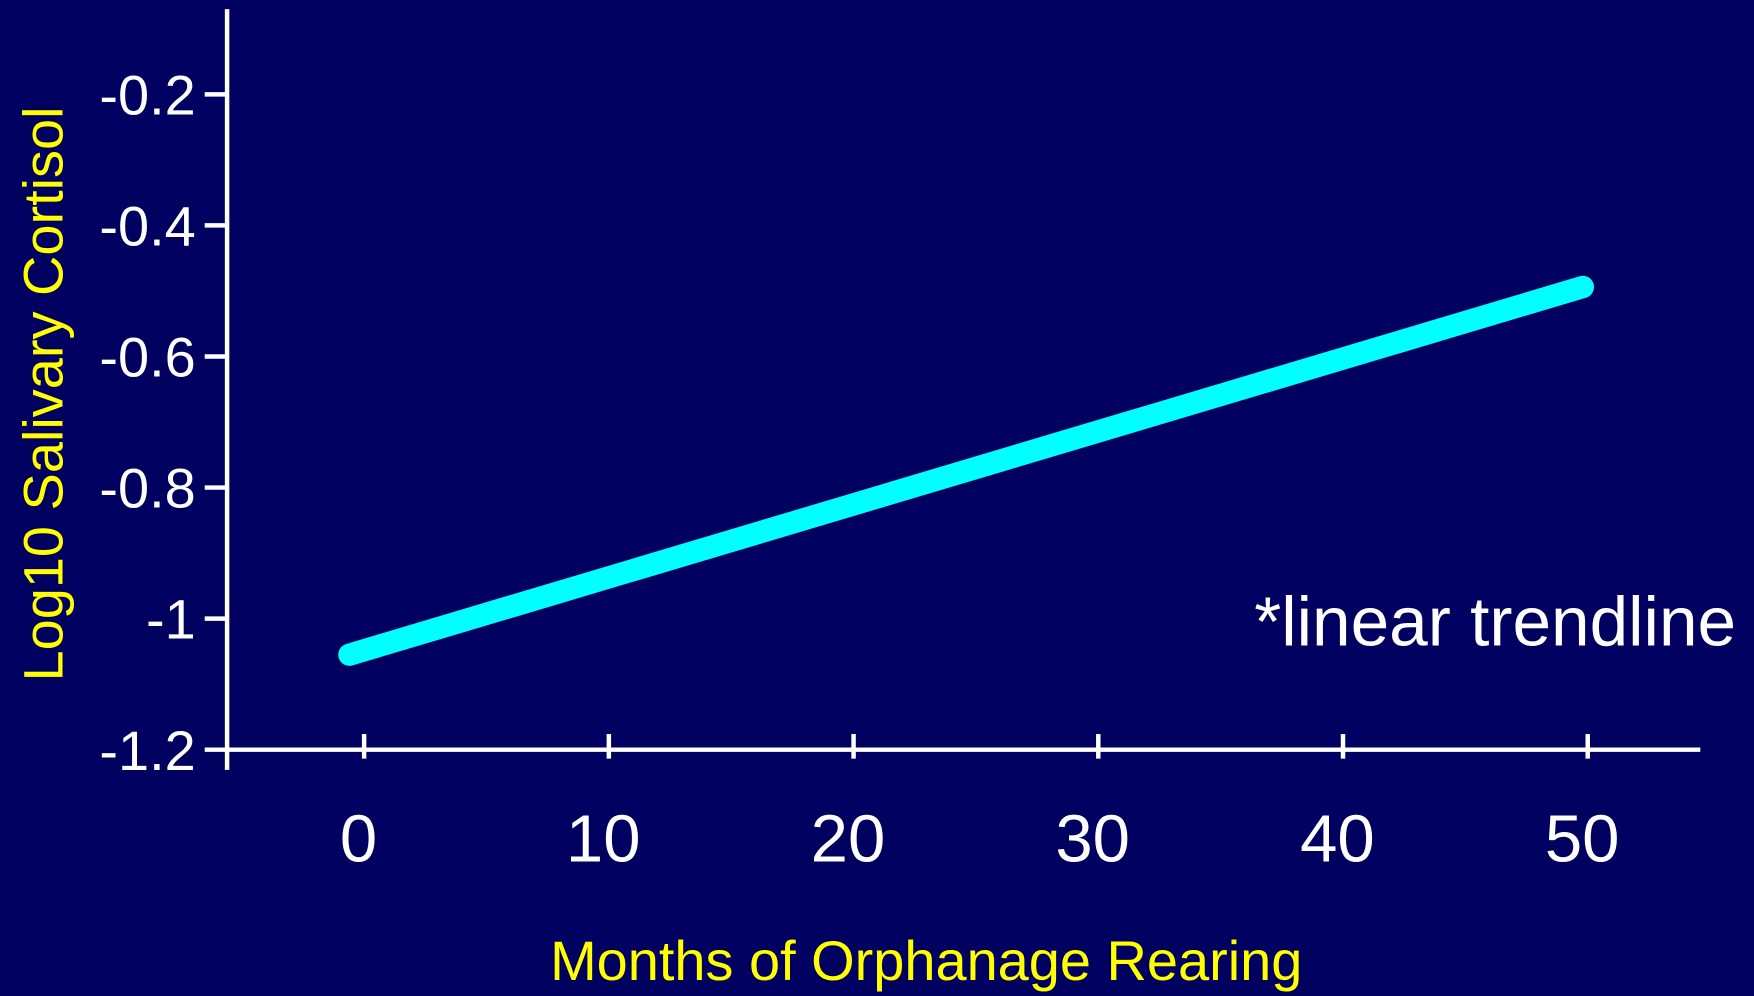 This screenshot has height=996, width=1754. I want to click on y-tick-label: -0.4, so click(147, 226).